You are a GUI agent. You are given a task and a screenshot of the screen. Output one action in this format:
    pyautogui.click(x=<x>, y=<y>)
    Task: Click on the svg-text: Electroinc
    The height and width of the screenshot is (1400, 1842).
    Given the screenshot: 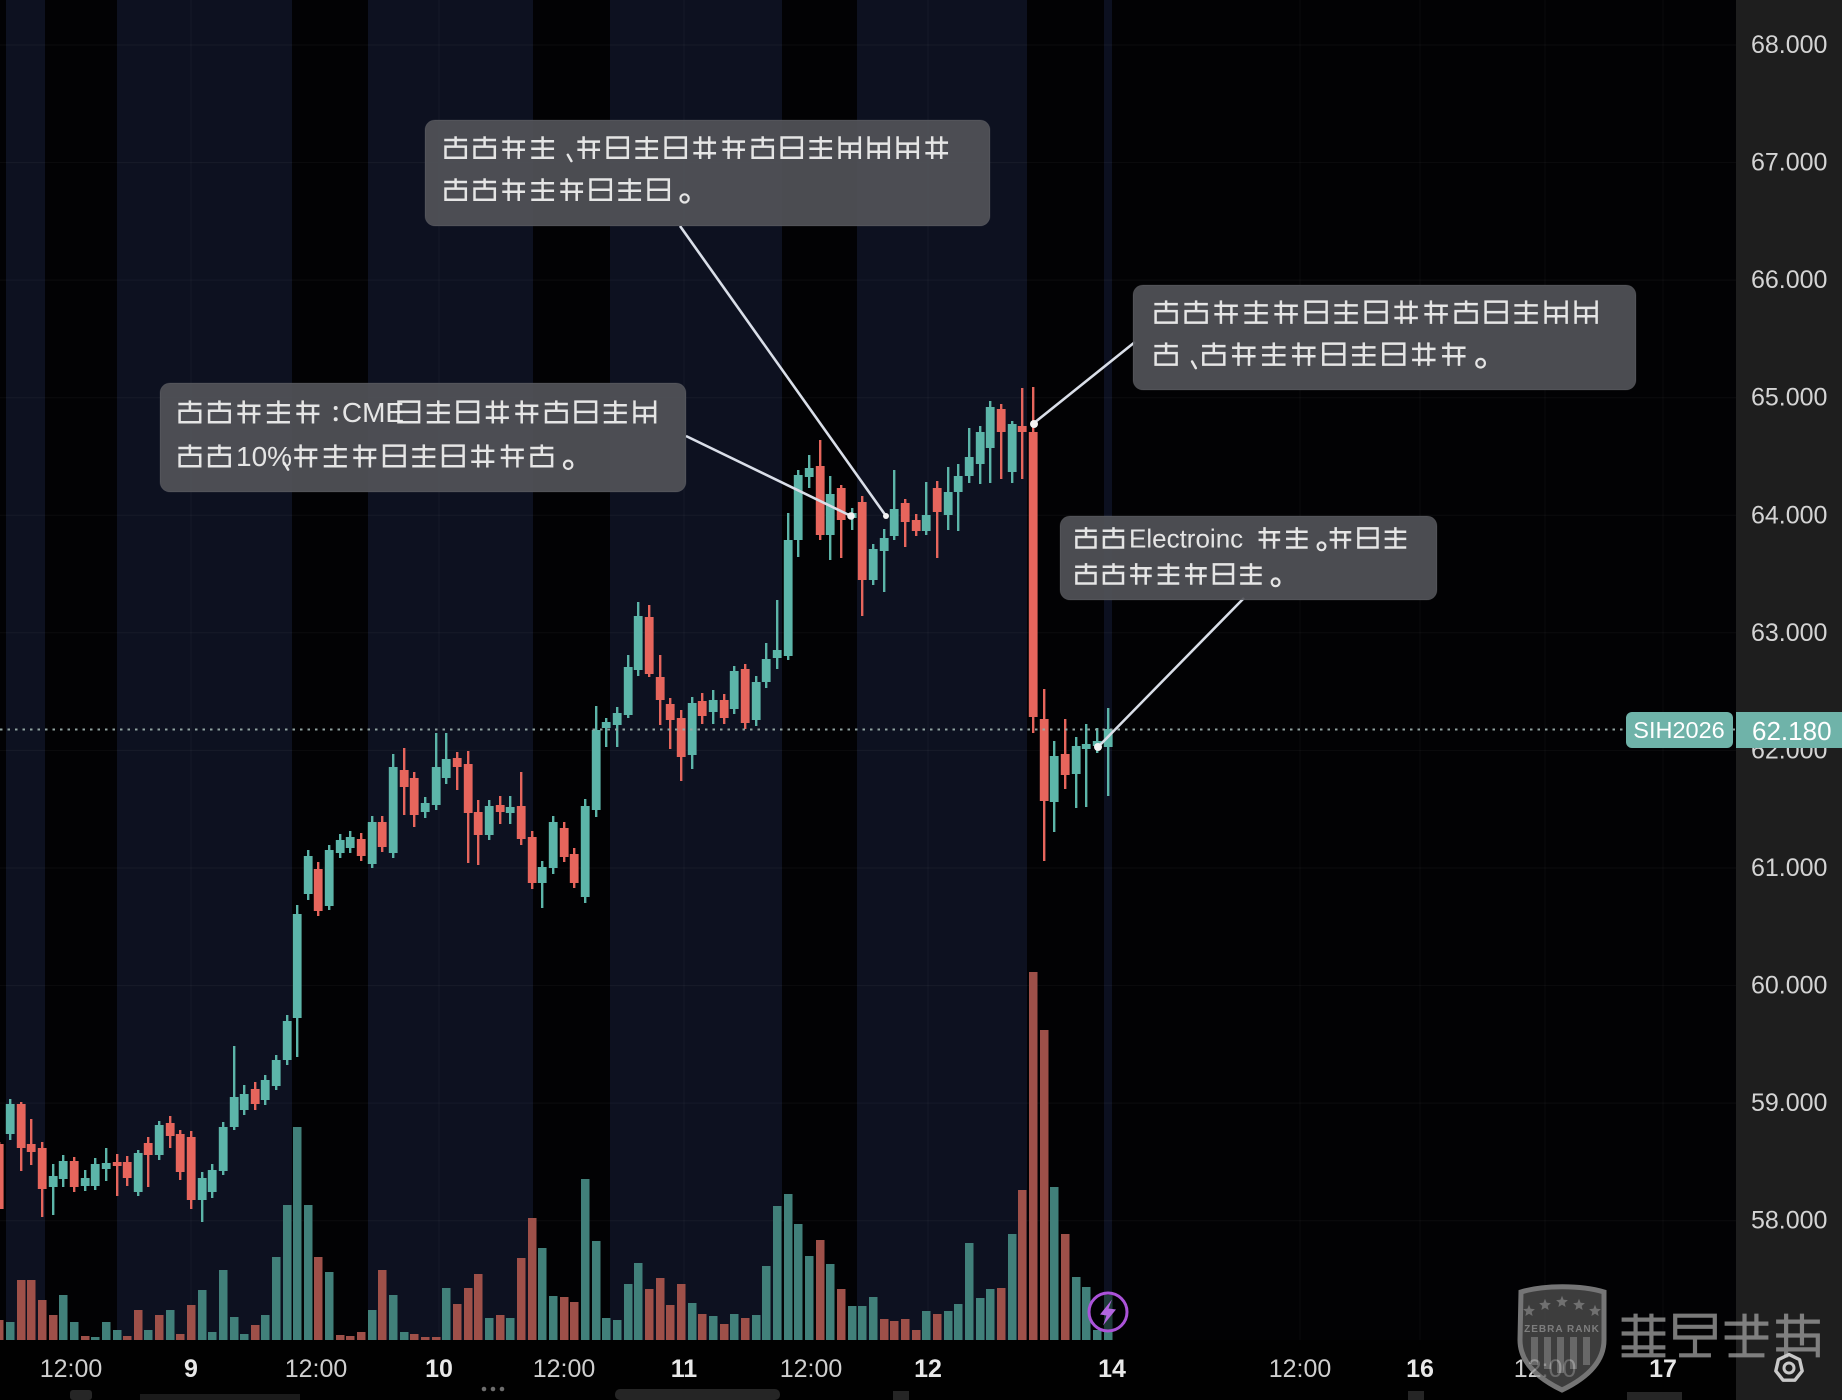 What is the action you would take?
    pyautogui.click(x=1186, y=538)
    